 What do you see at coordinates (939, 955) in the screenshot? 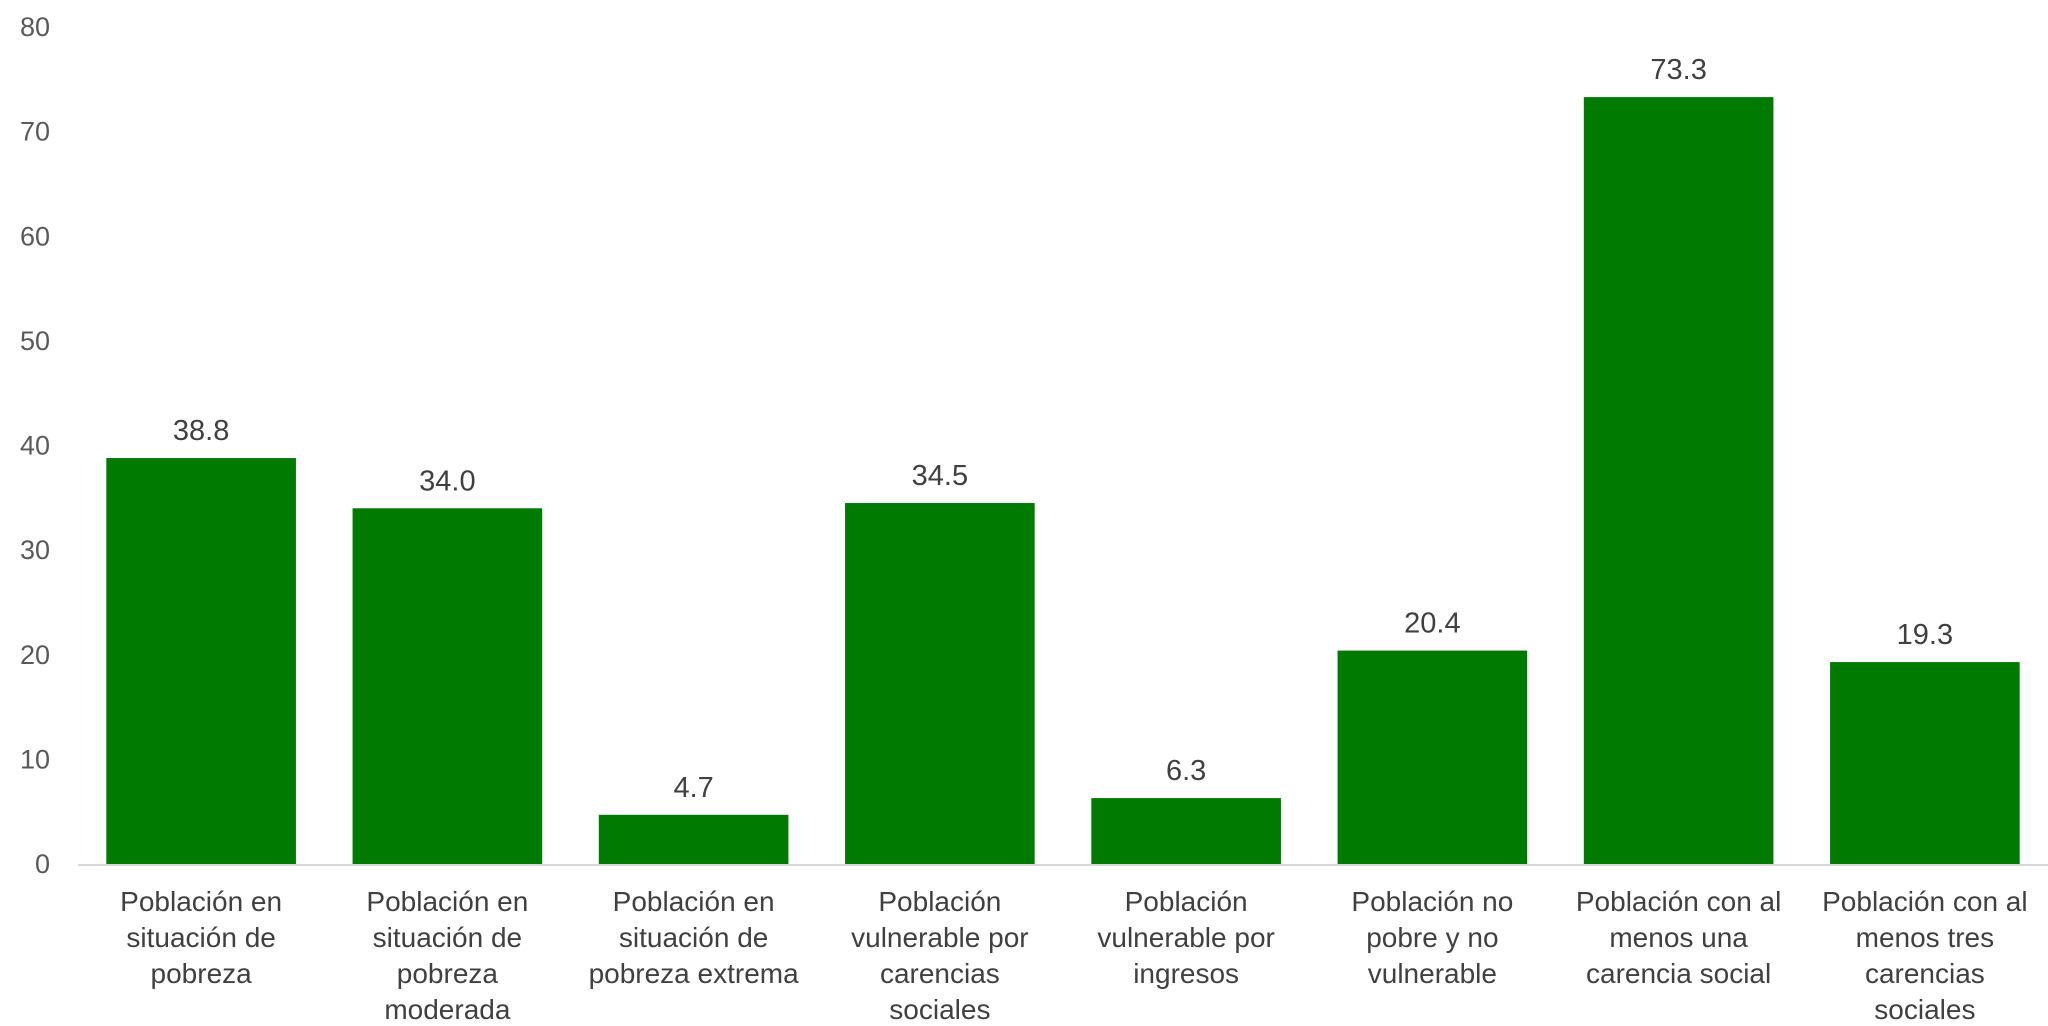
I see `category-label: Población vulnerable por carencias sociales` at bounding box center [939, 955].